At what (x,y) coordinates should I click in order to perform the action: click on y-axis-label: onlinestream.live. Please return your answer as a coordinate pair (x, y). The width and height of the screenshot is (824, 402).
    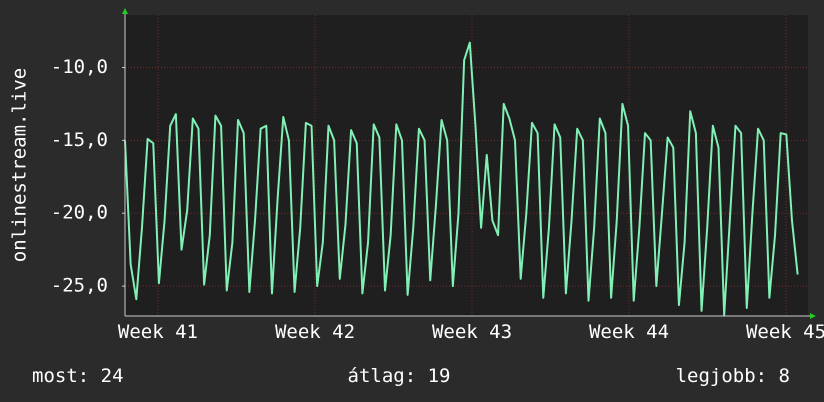
    Looking at the image, I should click on (20, 165).